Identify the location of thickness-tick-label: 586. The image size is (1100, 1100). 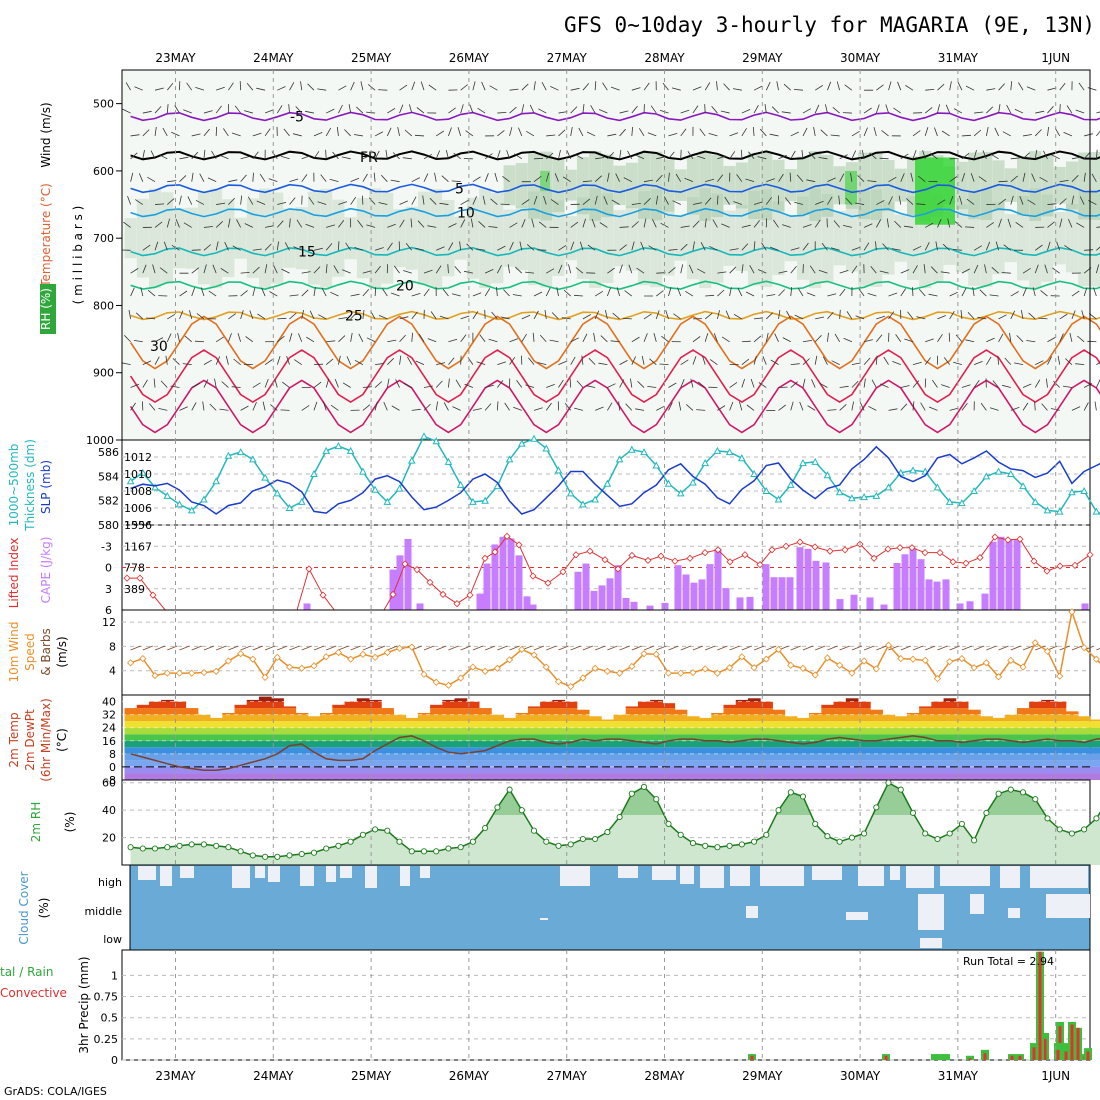
(108, 452).